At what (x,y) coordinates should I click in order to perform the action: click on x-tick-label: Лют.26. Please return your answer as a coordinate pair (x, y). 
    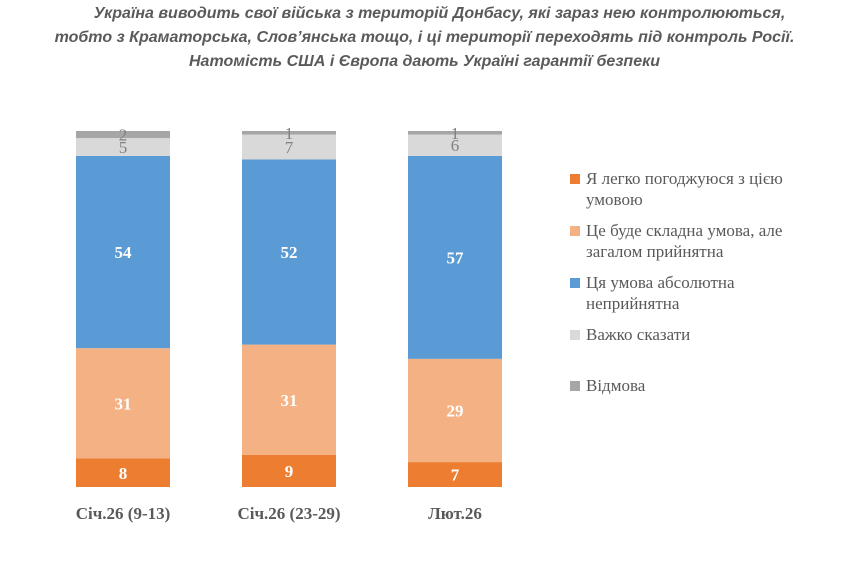
    Looking at the image, I should click on (455, 513).